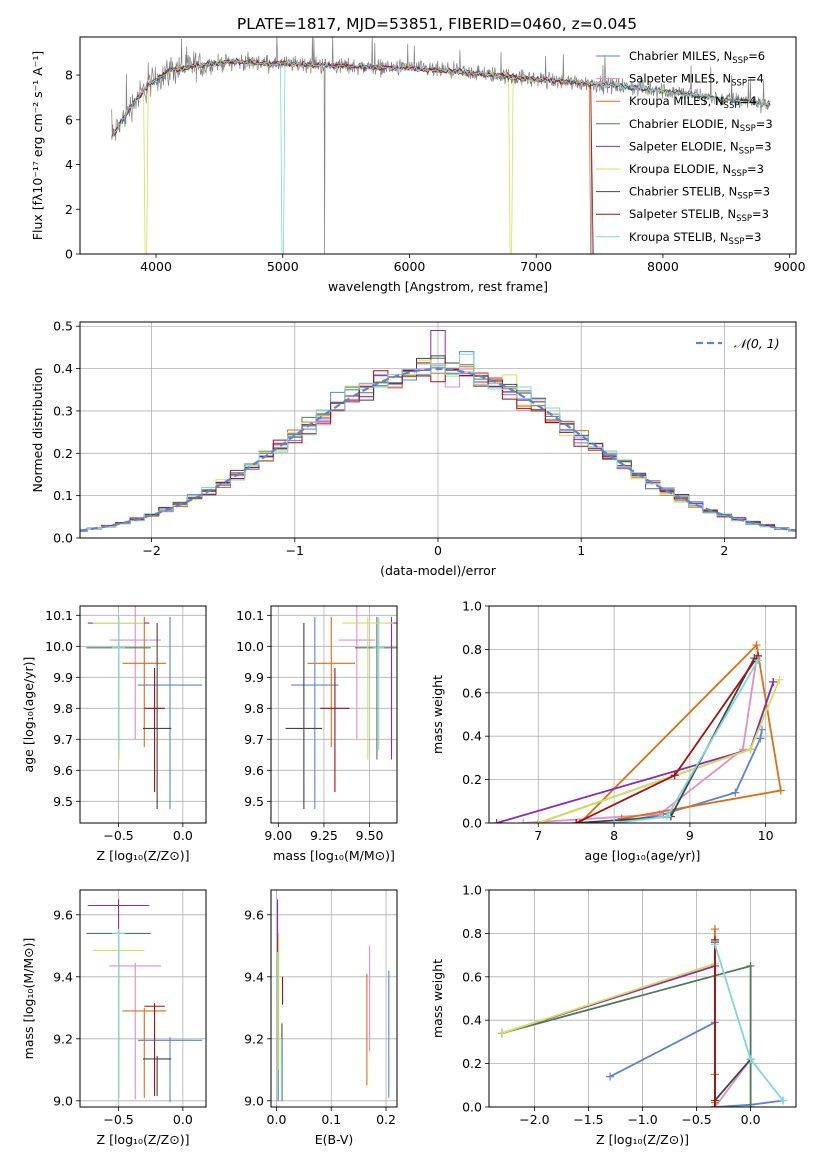 Image resolution: width=819 pixels, height=1170 pixels. I want to click on x-tick-label: 9, so click(690, 835).